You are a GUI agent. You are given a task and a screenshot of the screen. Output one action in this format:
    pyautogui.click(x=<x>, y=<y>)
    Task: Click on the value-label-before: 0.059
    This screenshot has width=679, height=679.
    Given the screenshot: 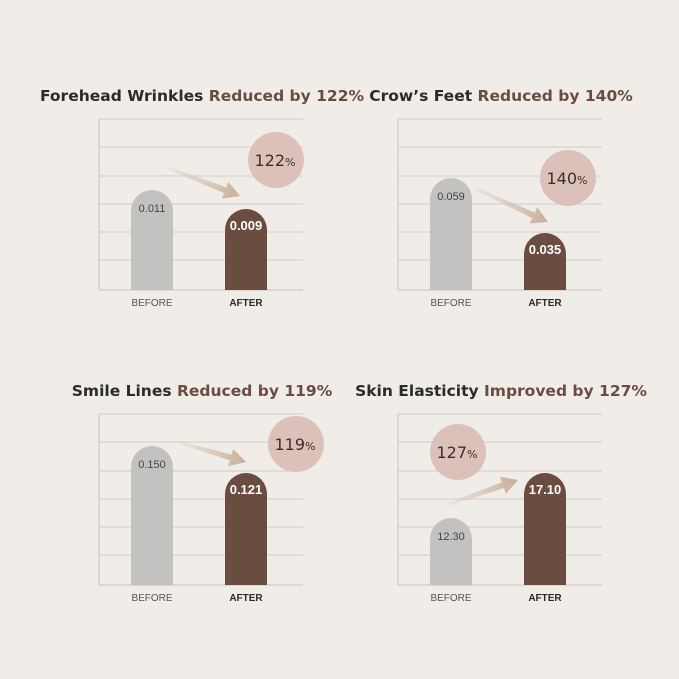 What is the action you would take?
    pyautogui.click(x=451, y=197)
    